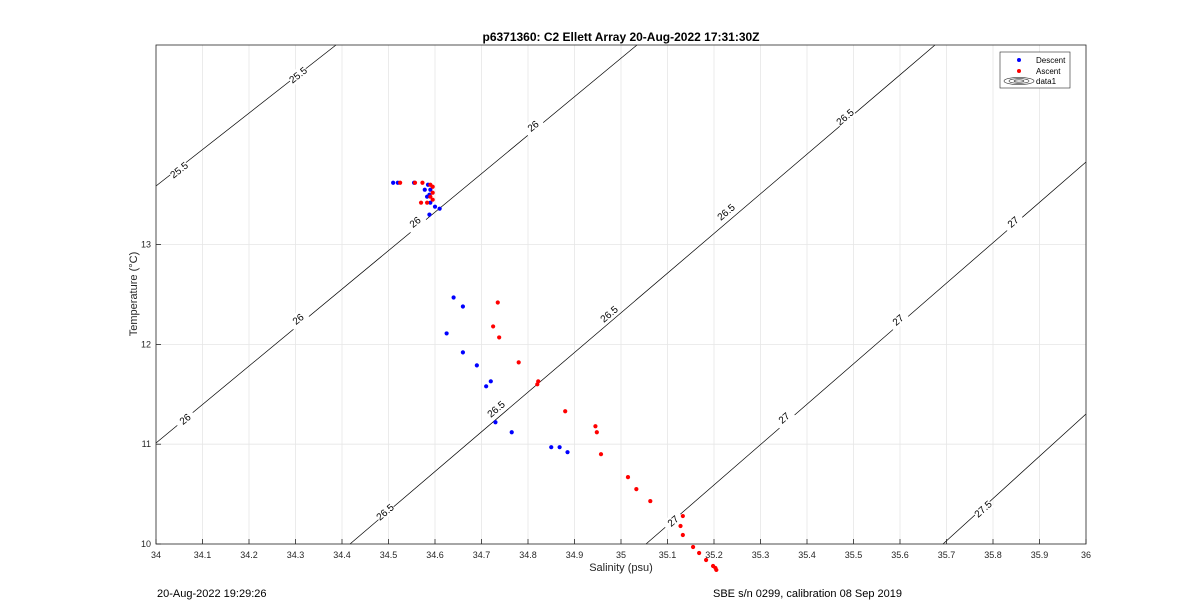 This screenshot has width=1200, height=611. What do you see at coordinates (146, 245) in the screenshot?
I see `y-tick-label: 13` at bounding box center [146, 245].